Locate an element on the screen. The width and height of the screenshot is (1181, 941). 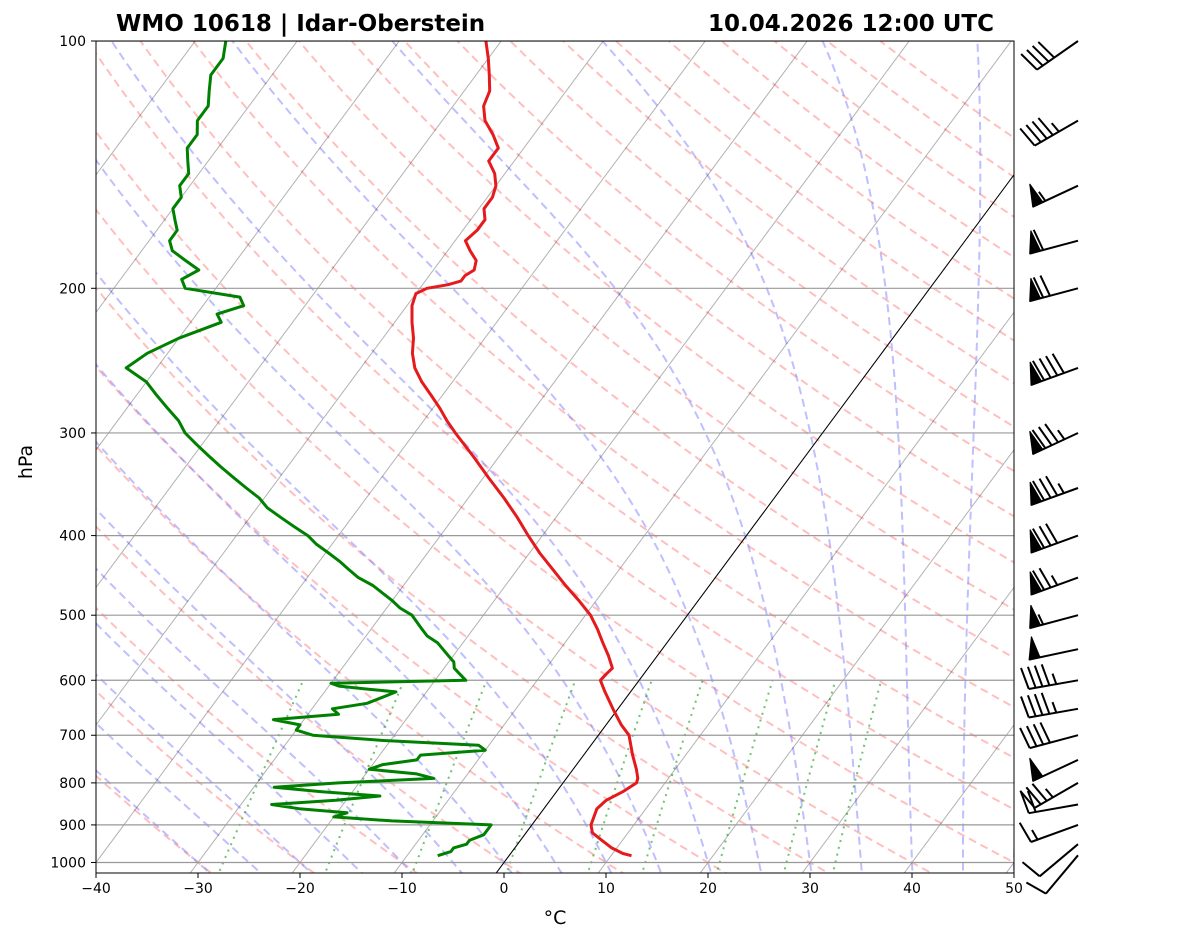
chart-title-left: WMO 10618 | Idar-Oberstein is located at coordinates (300, 24).